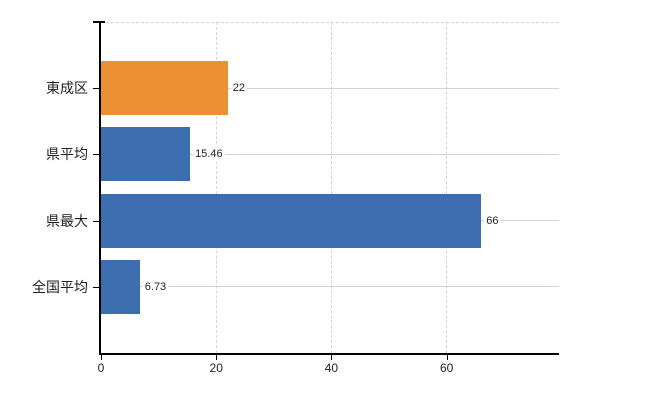 Image resolution: width=650 pixels, height=400 pixels. I want to click on category-label: 県平均, so click(67, 154).